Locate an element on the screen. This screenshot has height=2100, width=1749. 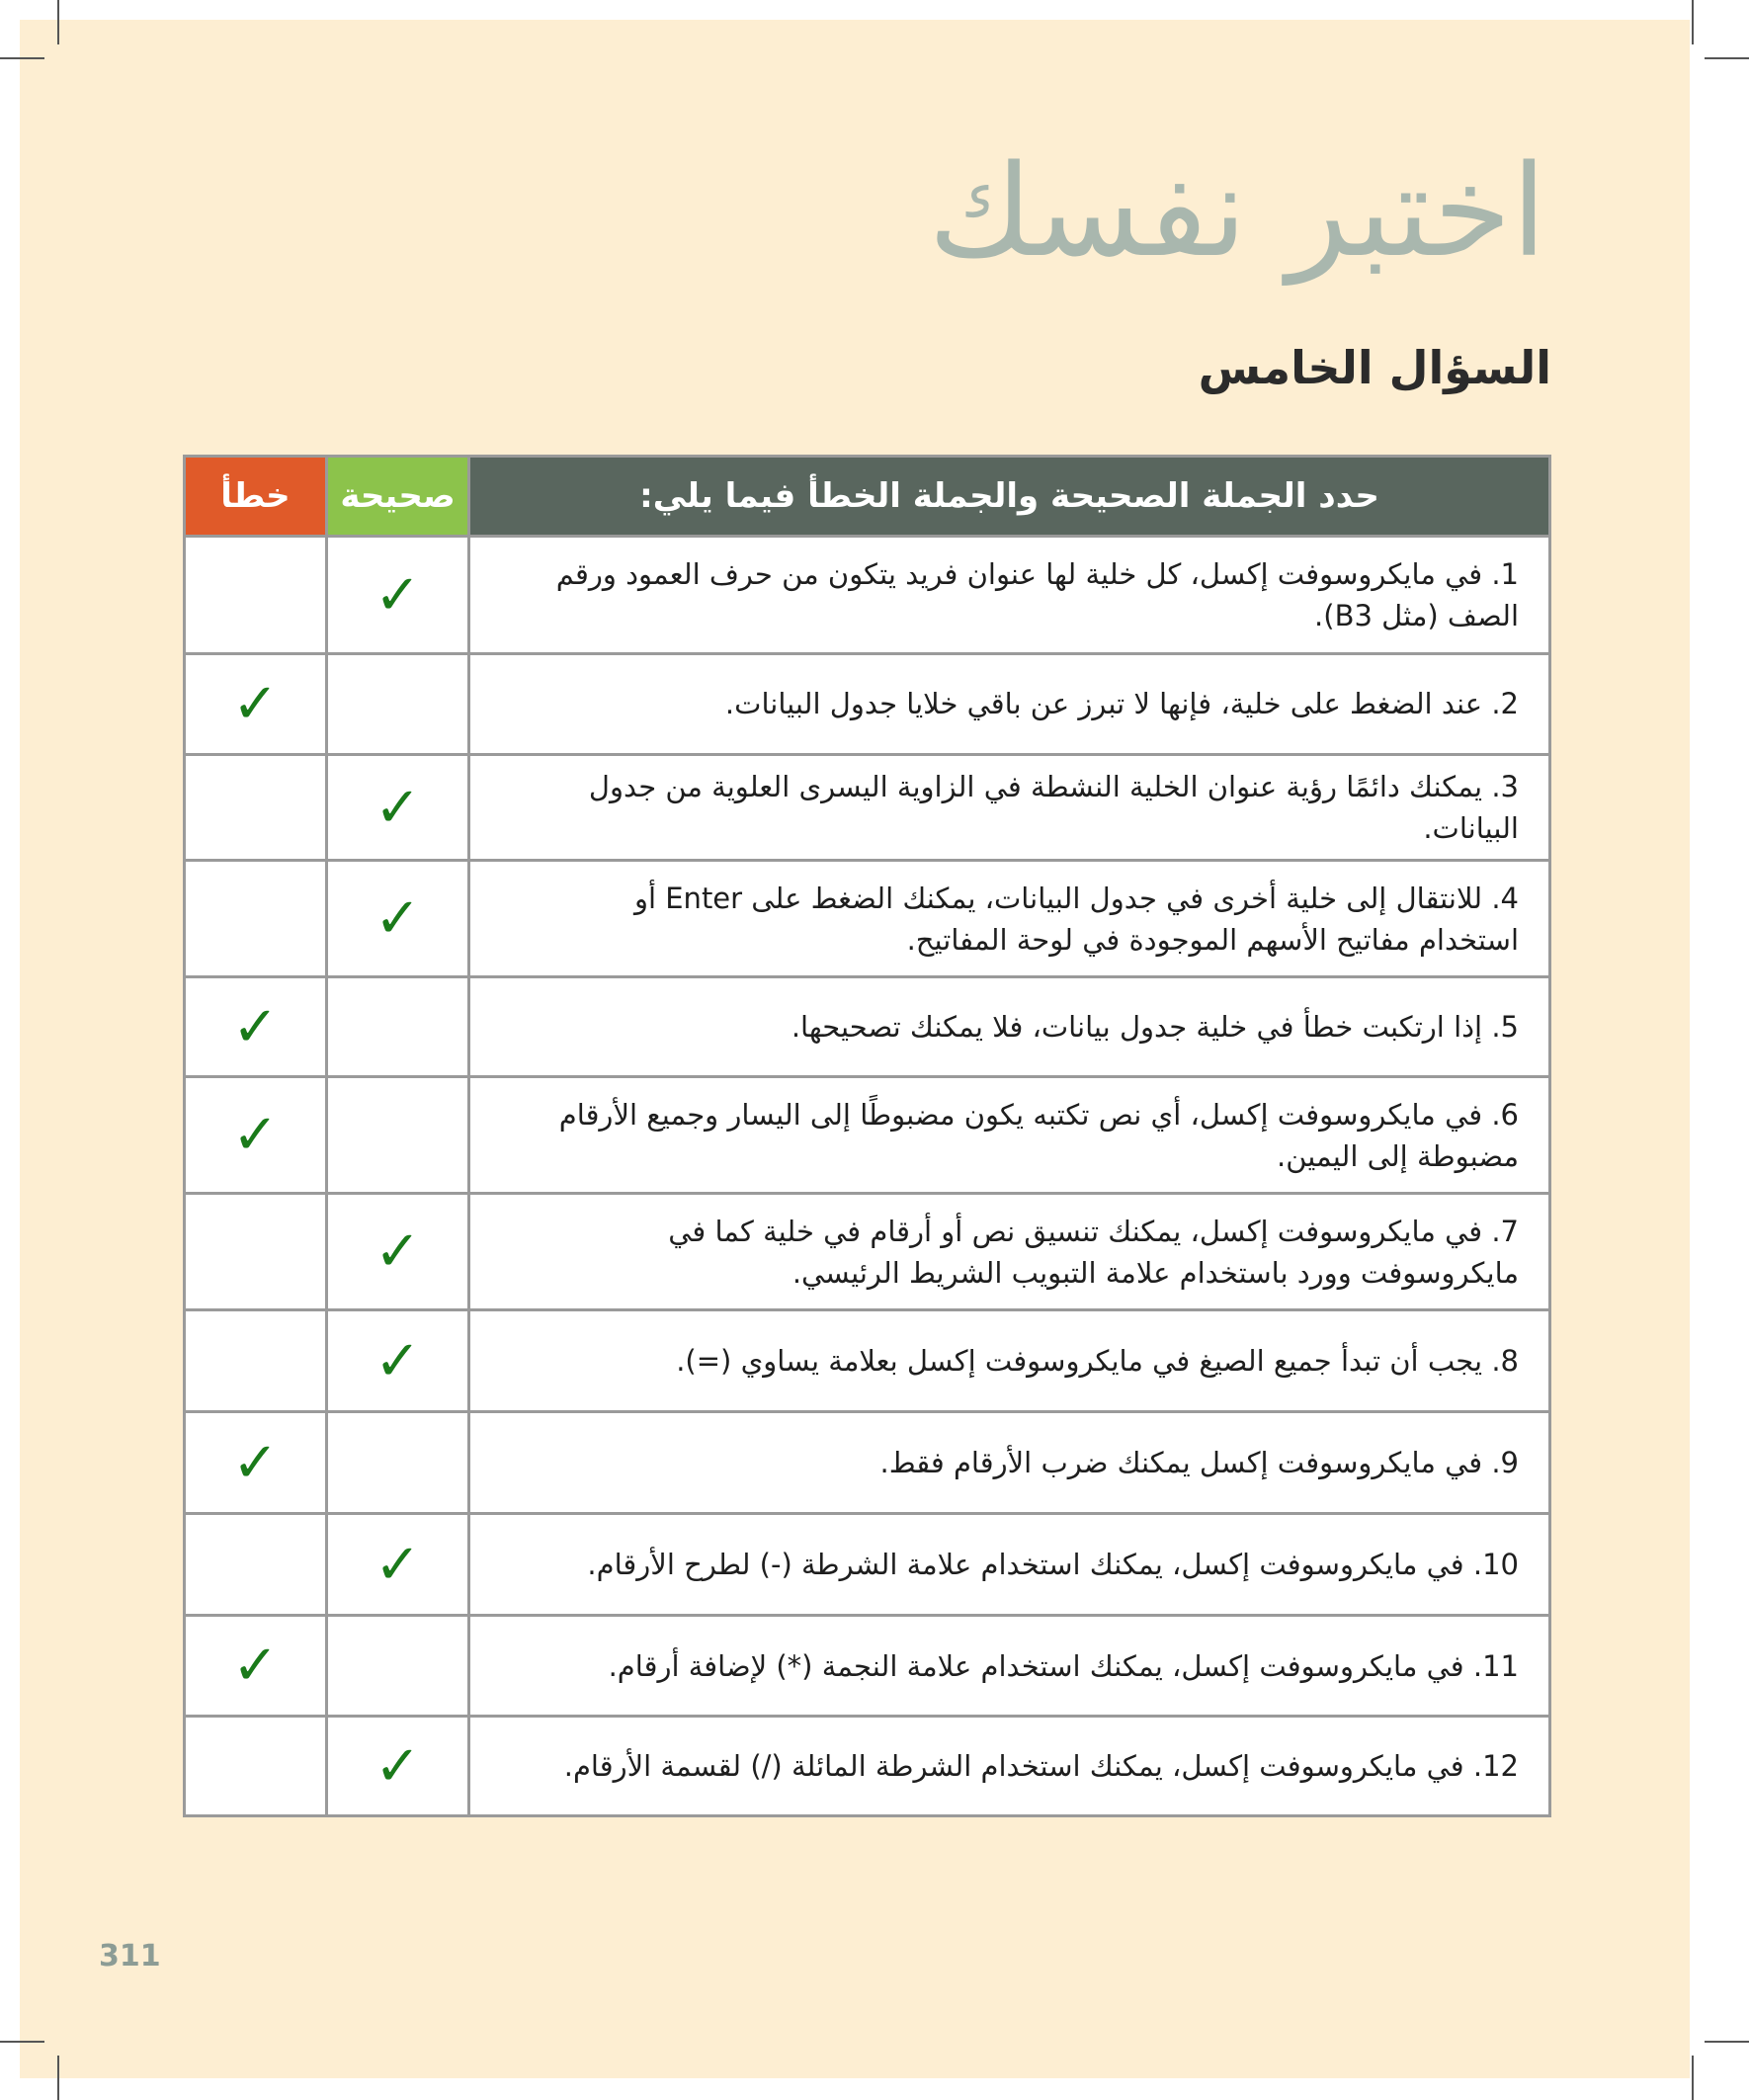
header-false: خطأ is located at coordinates (255, 496).